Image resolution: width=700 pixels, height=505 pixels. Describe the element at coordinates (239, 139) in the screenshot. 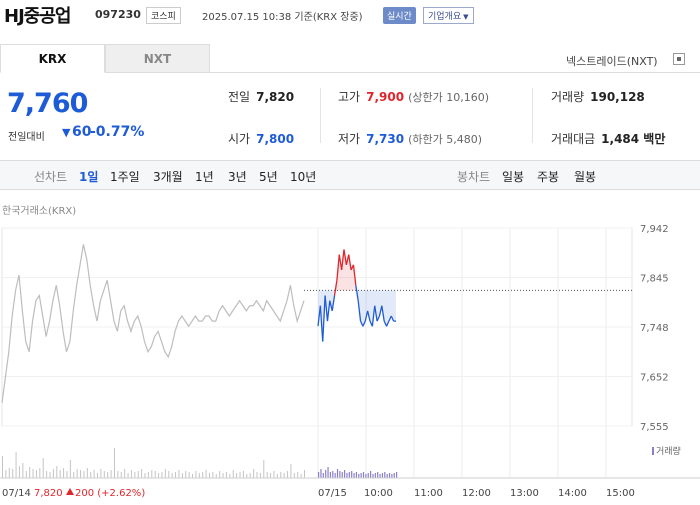

I see `stat-label: 시가` at that location.